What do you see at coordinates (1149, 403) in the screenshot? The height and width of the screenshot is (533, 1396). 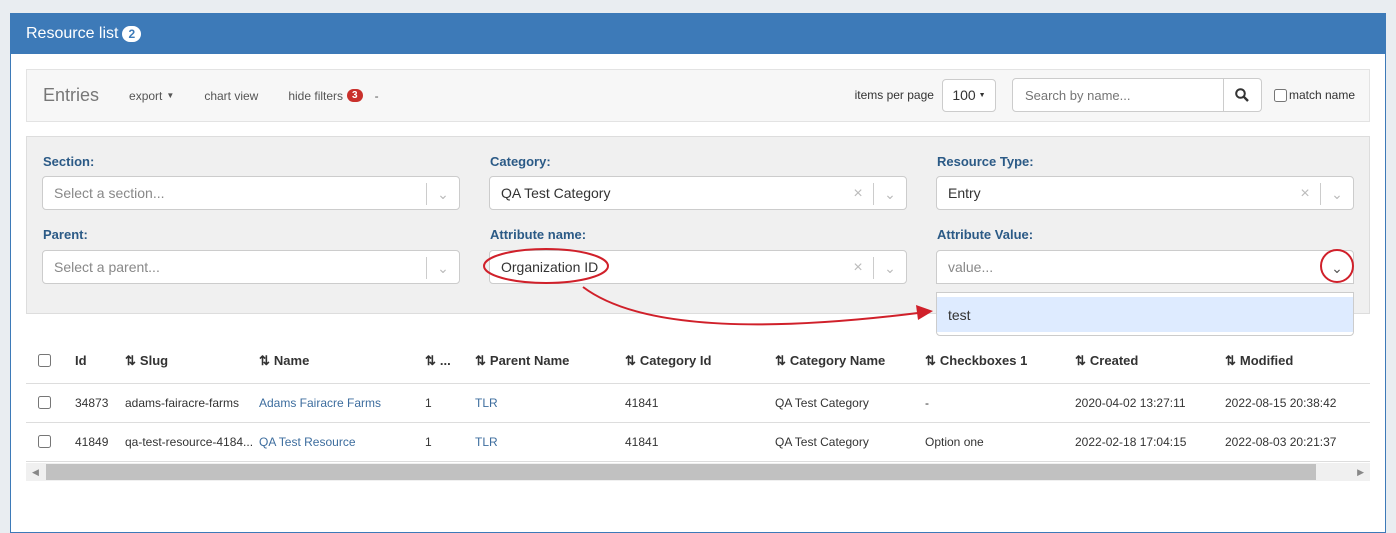 I see `cell-created: 2020-04-02 13:27:11` at bounding box center [1149, 403].